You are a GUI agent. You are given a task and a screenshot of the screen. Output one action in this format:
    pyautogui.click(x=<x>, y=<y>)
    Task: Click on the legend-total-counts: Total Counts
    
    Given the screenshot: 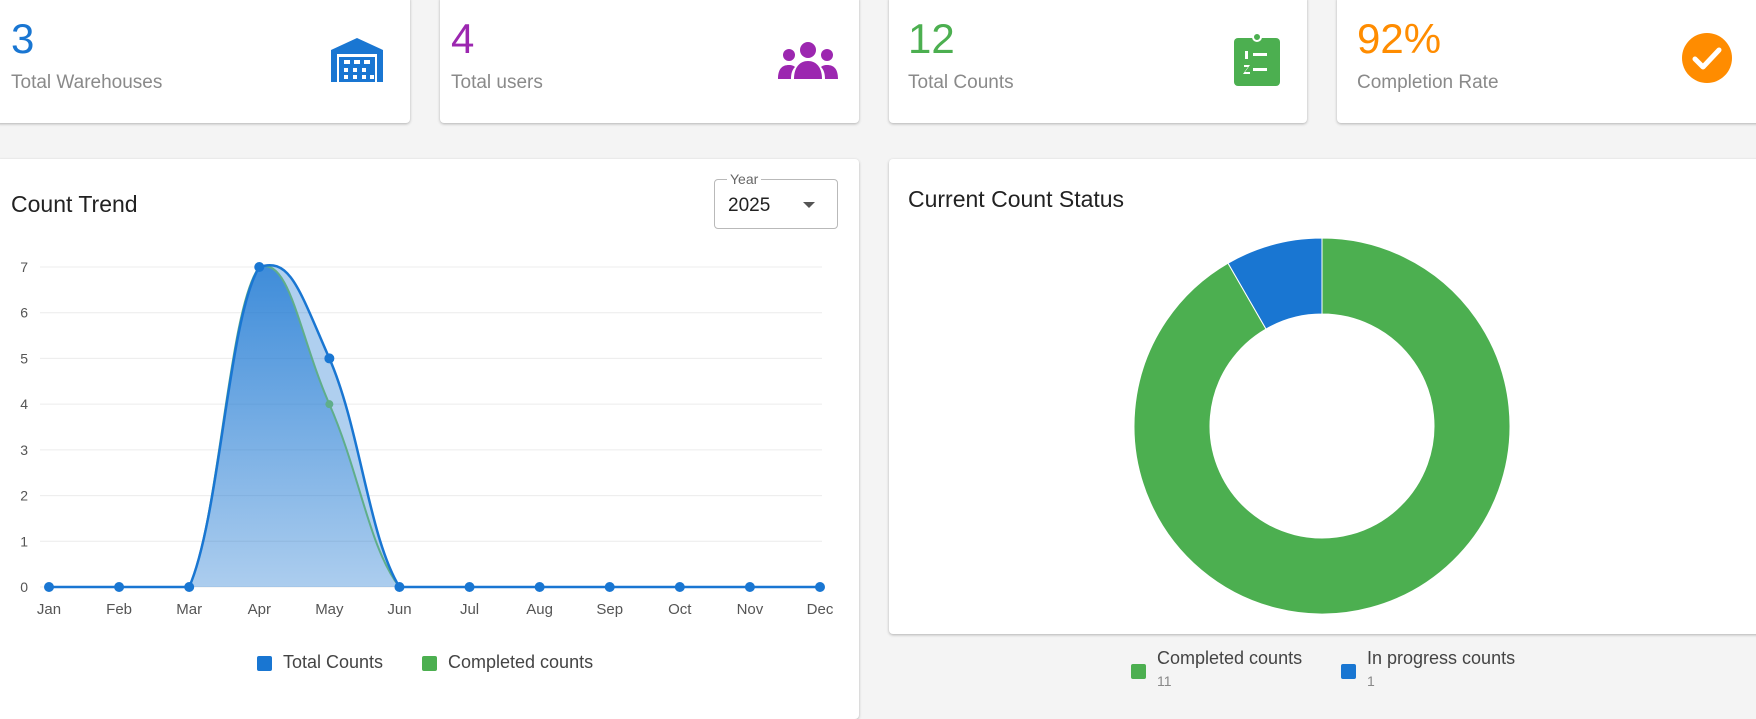 What is the action you would take?
    pyautogui.click(x=320, y=662)
    